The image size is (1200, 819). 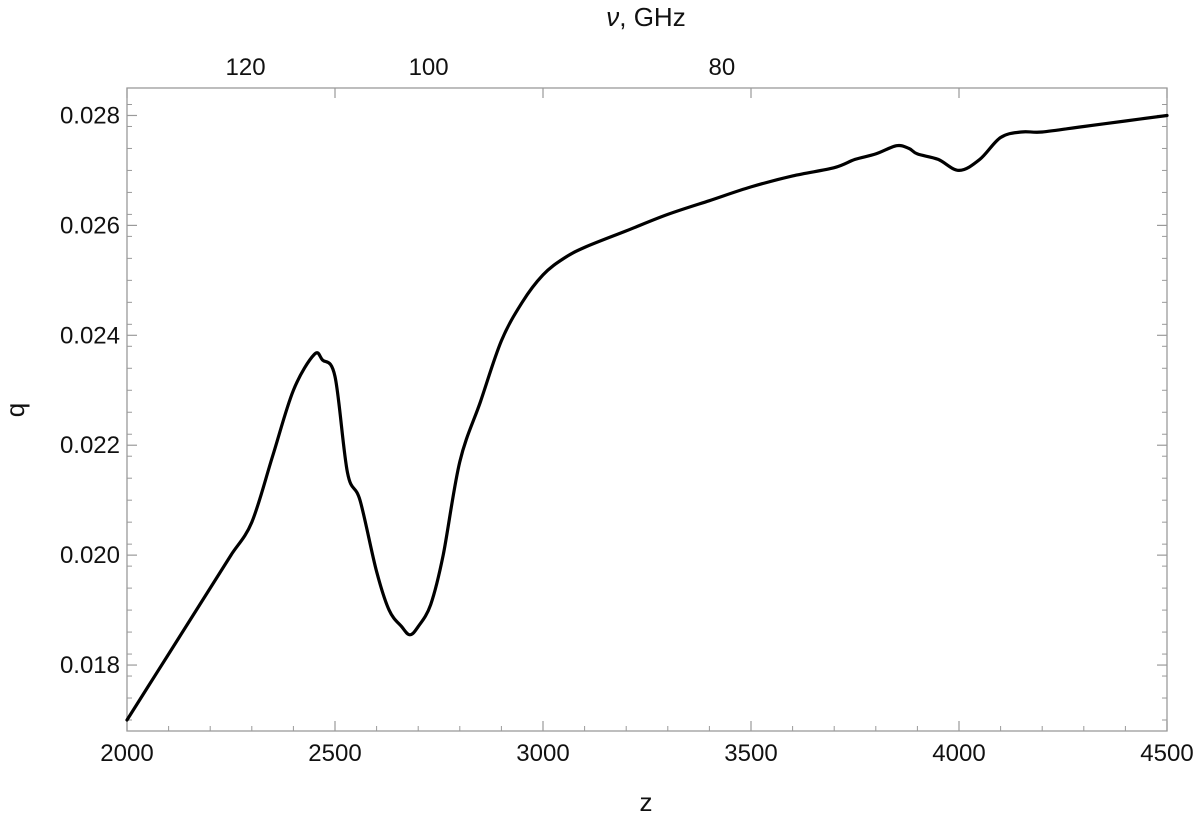 I want to click on y-tick-label: 0.020, so click(x=90, y=555).